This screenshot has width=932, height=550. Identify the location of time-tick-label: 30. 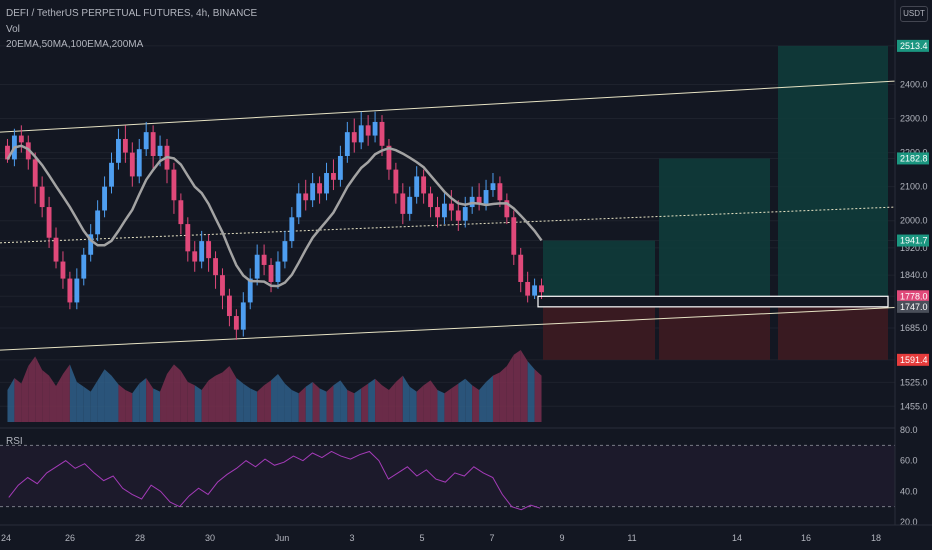
(210, 538).